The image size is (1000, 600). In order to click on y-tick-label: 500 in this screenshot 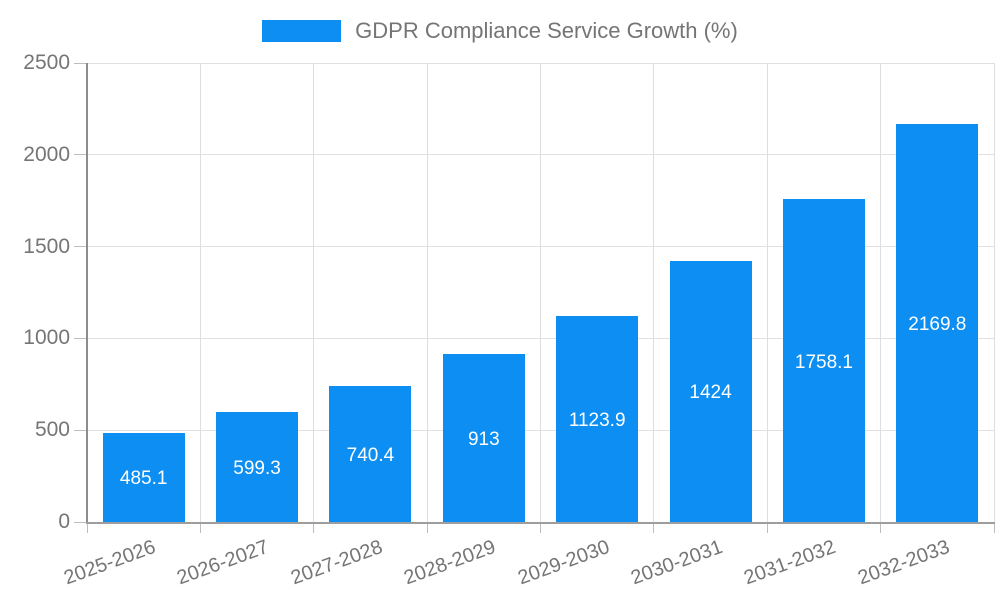, I will do `click(52, 430)`.